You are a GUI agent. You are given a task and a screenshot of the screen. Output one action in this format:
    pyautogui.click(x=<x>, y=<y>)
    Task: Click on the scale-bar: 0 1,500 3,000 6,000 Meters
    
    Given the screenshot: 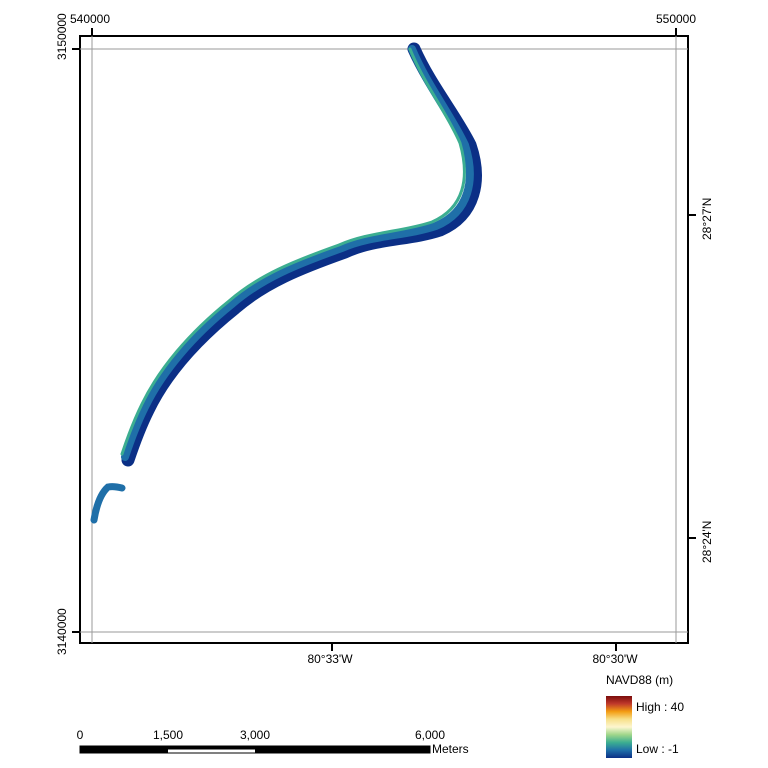 What is the action you would take?
    pyautogui.click(x=273, y=742)
    